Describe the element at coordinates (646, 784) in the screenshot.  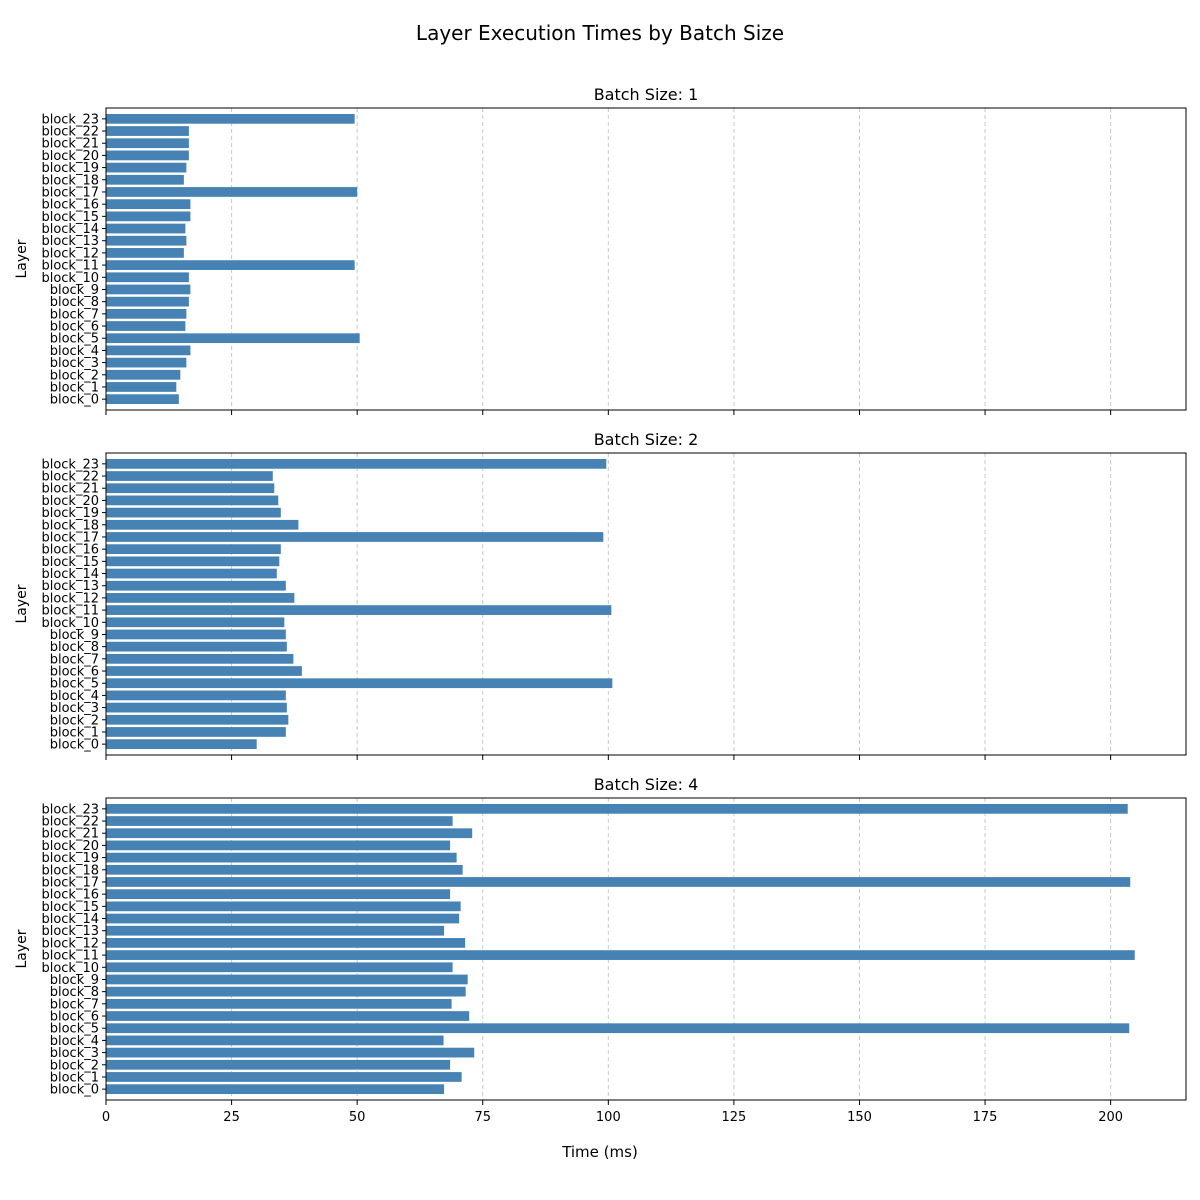
I see `subplot-title: Batch Size: 4` at that location.